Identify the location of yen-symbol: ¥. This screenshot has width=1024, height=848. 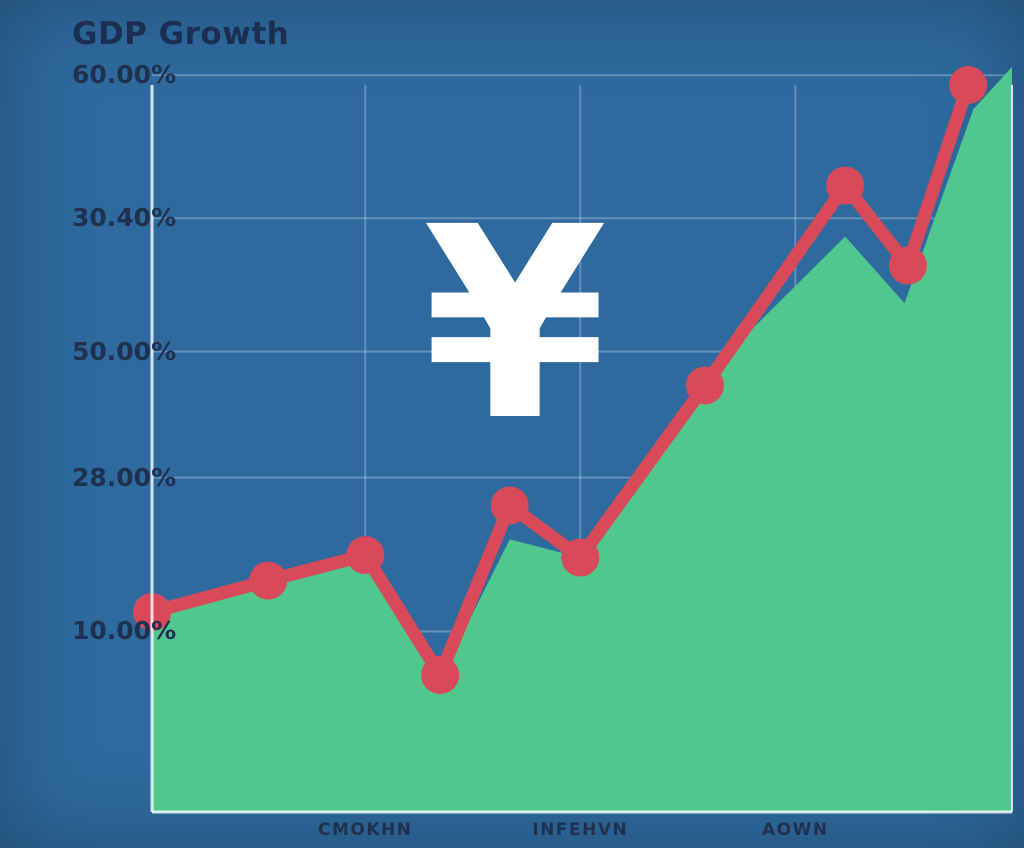
(515, 324).